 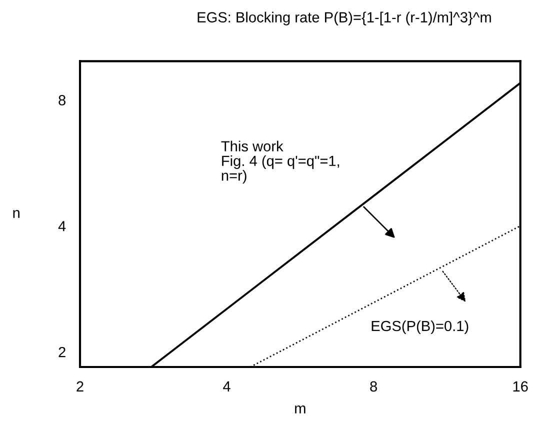 What do you see at coordinates (226, 386) in the screenshot?
I see `x-tick-label: 4` at bounding box center [226, 386].